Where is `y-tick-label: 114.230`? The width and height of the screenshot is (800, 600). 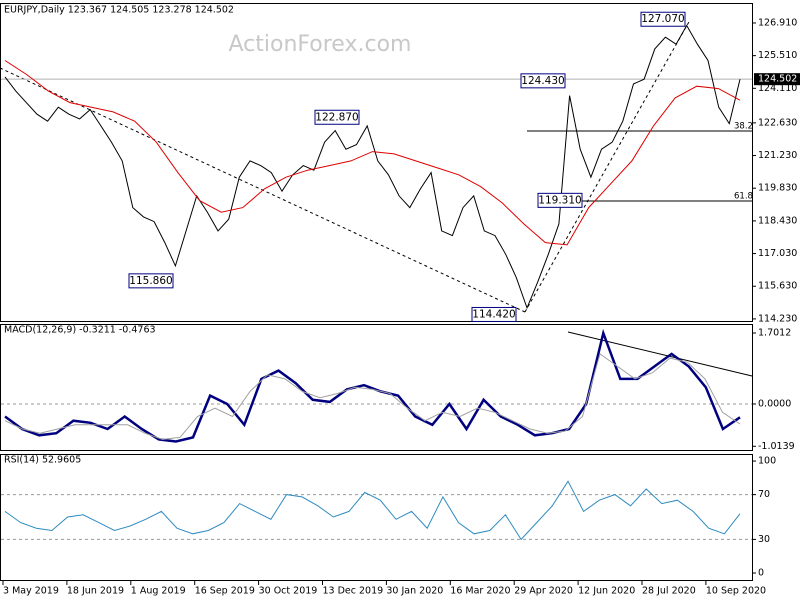
y-tick-label: 114.230 is located at coordinates (777, 318).